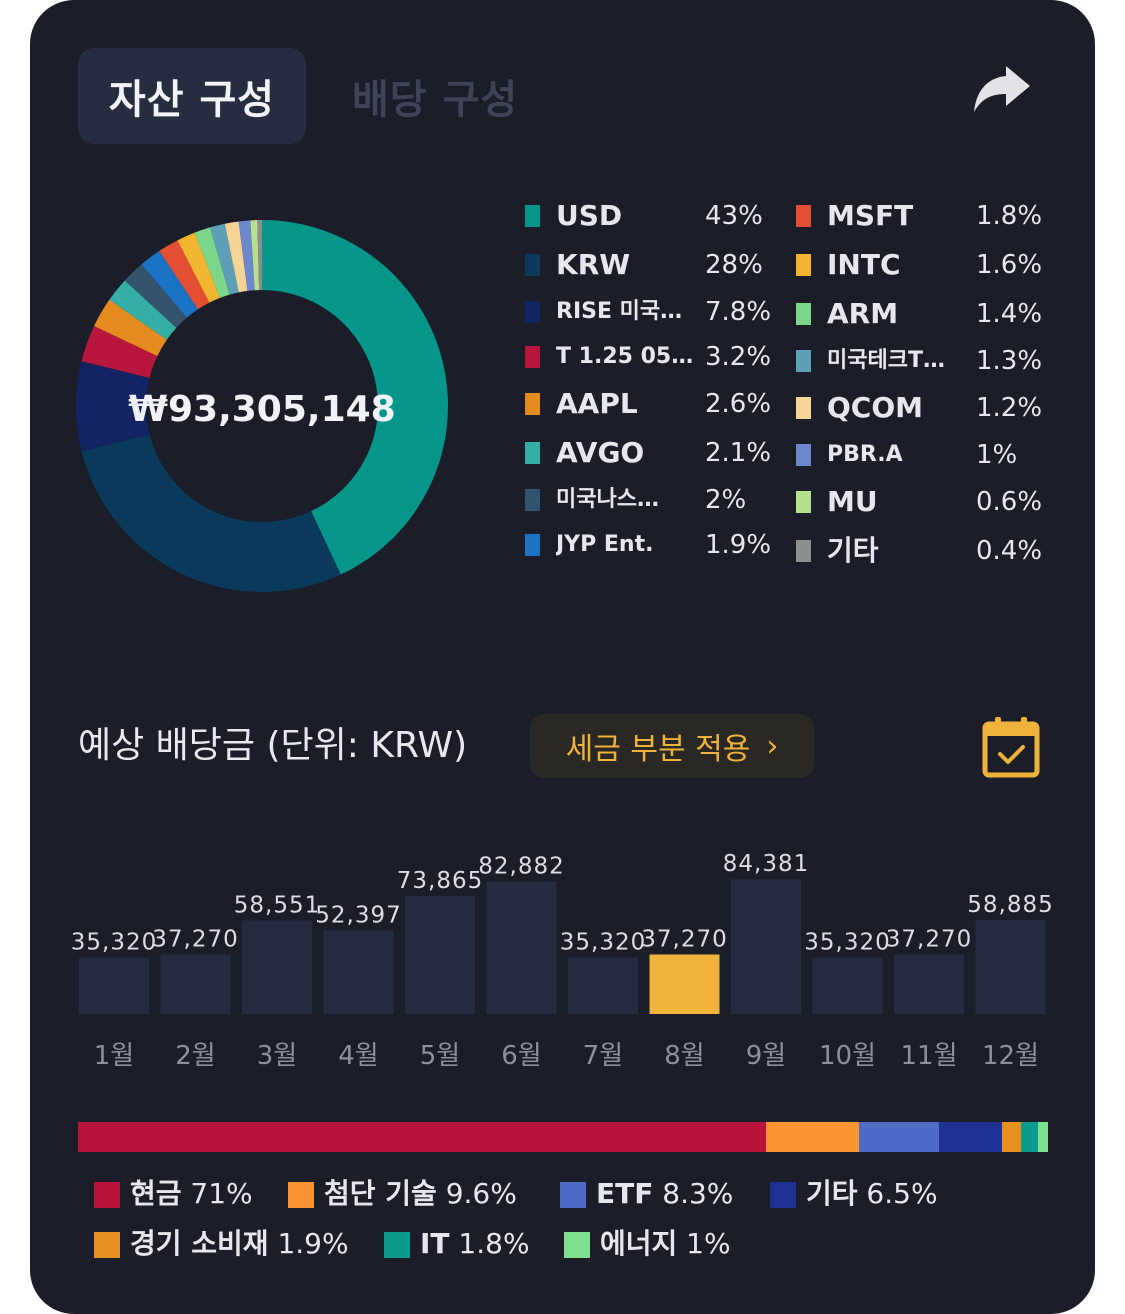 This screenshot has width=1125, height=1314. Describe the element at coordinates (236, 257) in the screenshot. I see `donut-slice-qcom` at that location.